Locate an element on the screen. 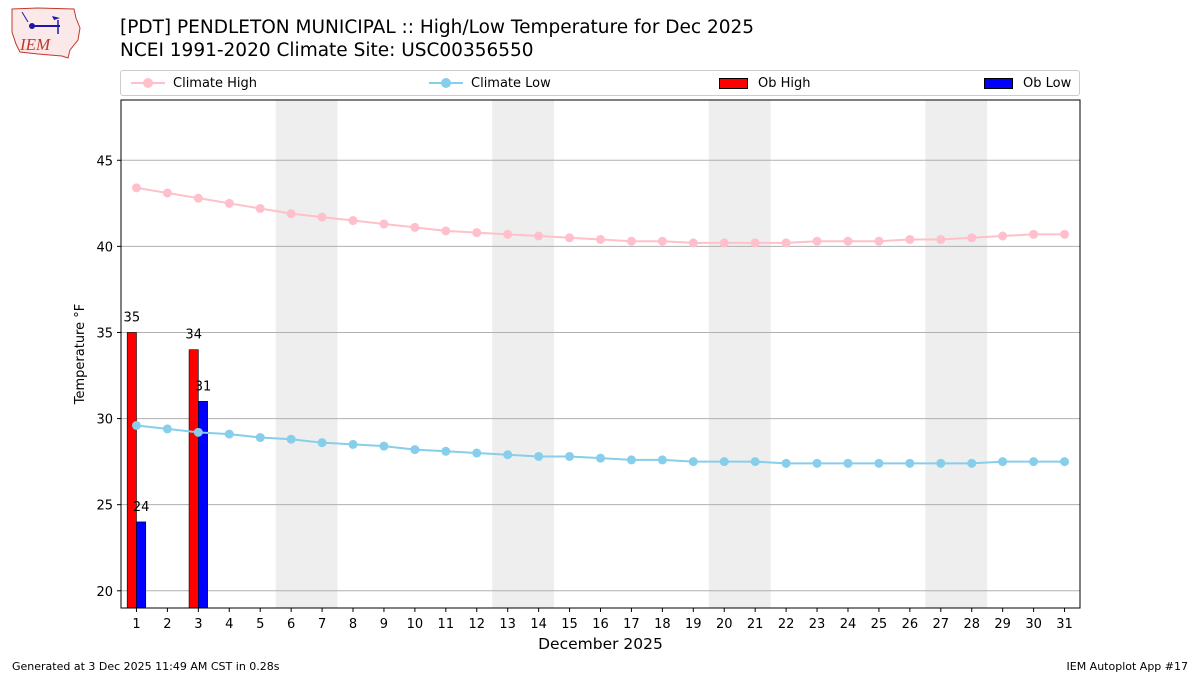 The height and width of the screenshot is (675, 1200). legend-climate-low: Climate Low is located at coordinates (490, 83).